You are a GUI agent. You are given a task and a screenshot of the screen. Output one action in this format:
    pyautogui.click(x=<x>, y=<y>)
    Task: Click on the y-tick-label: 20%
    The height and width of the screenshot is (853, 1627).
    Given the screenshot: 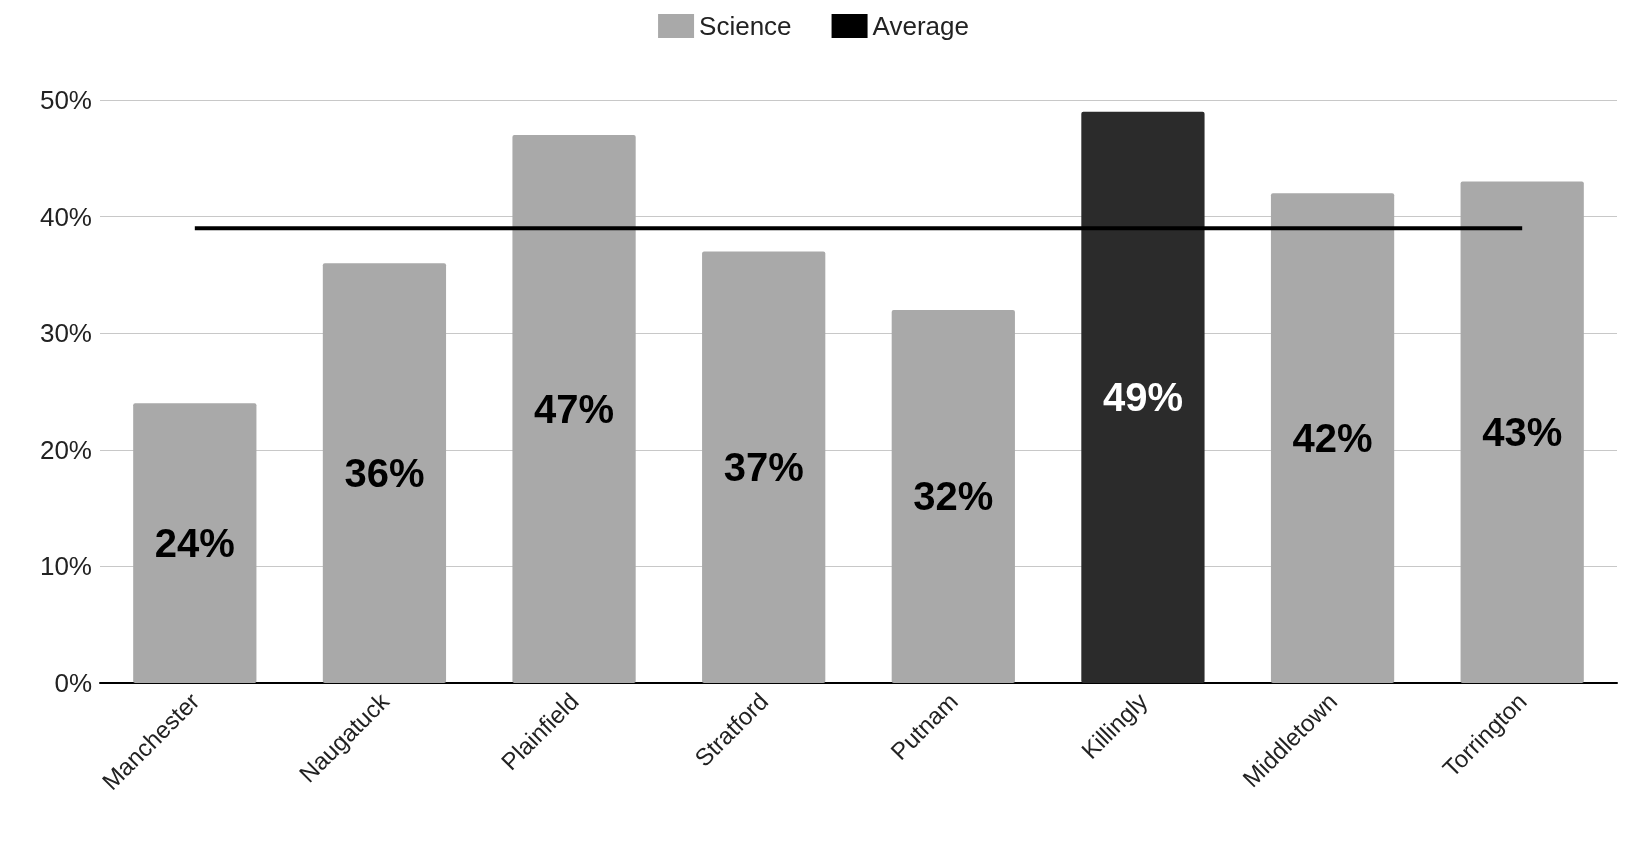 What is the action you would take?
    pyautogui.click(x=65, y=449)
    